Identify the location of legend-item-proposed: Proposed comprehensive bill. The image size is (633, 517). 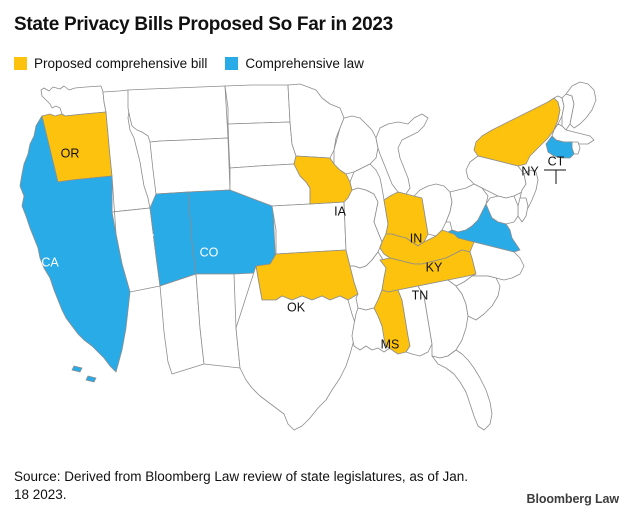
(110, 64).